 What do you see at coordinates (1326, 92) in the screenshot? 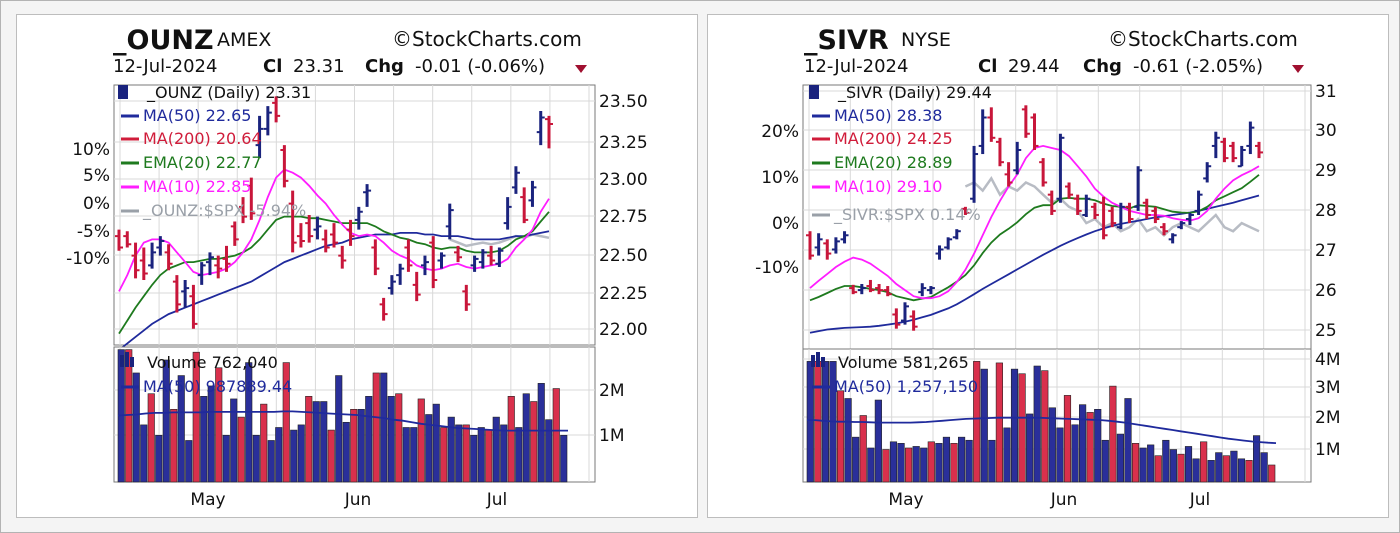
I see `price-tick-label: 31` at bounding box center [1326, 92].